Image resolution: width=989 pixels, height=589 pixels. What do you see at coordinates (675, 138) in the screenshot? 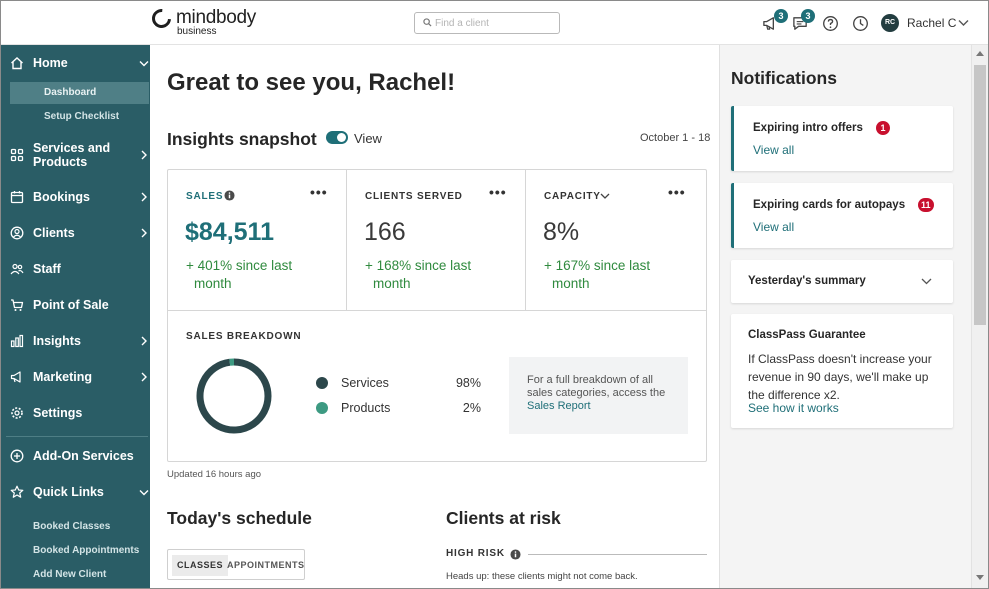
I see `date-range: October 1 - 18` at bounding box center [675, 138].